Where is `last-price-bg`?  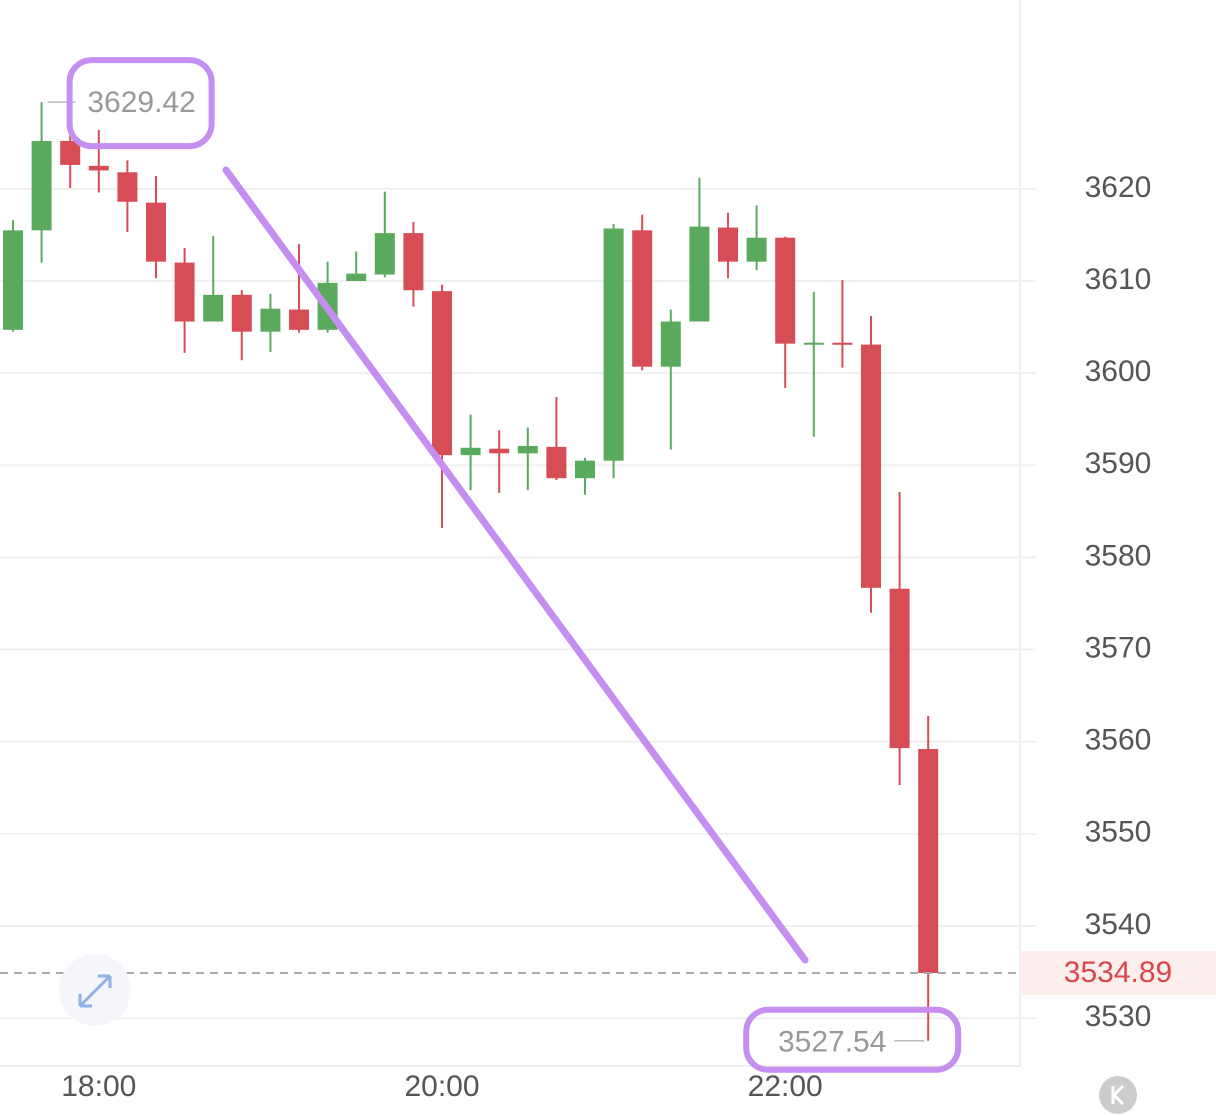 last-price-bg is located at coordinates (1118, 973).